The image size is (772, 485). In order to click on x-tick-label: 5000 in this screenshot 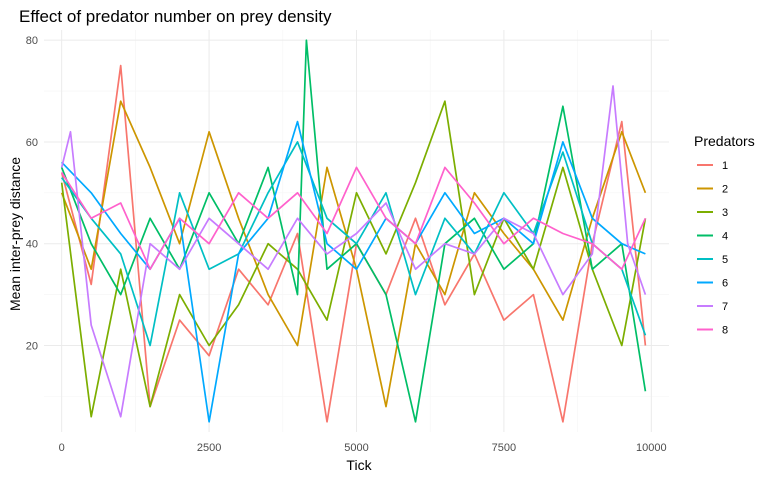, I will do `click(356, 448)`.